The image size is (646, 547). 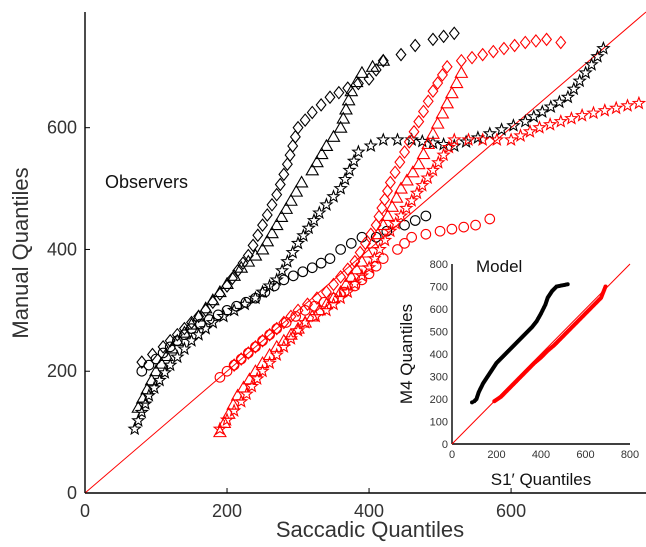 I want to click on inset-y-tick-label: 100, so click(x=439, y=423).